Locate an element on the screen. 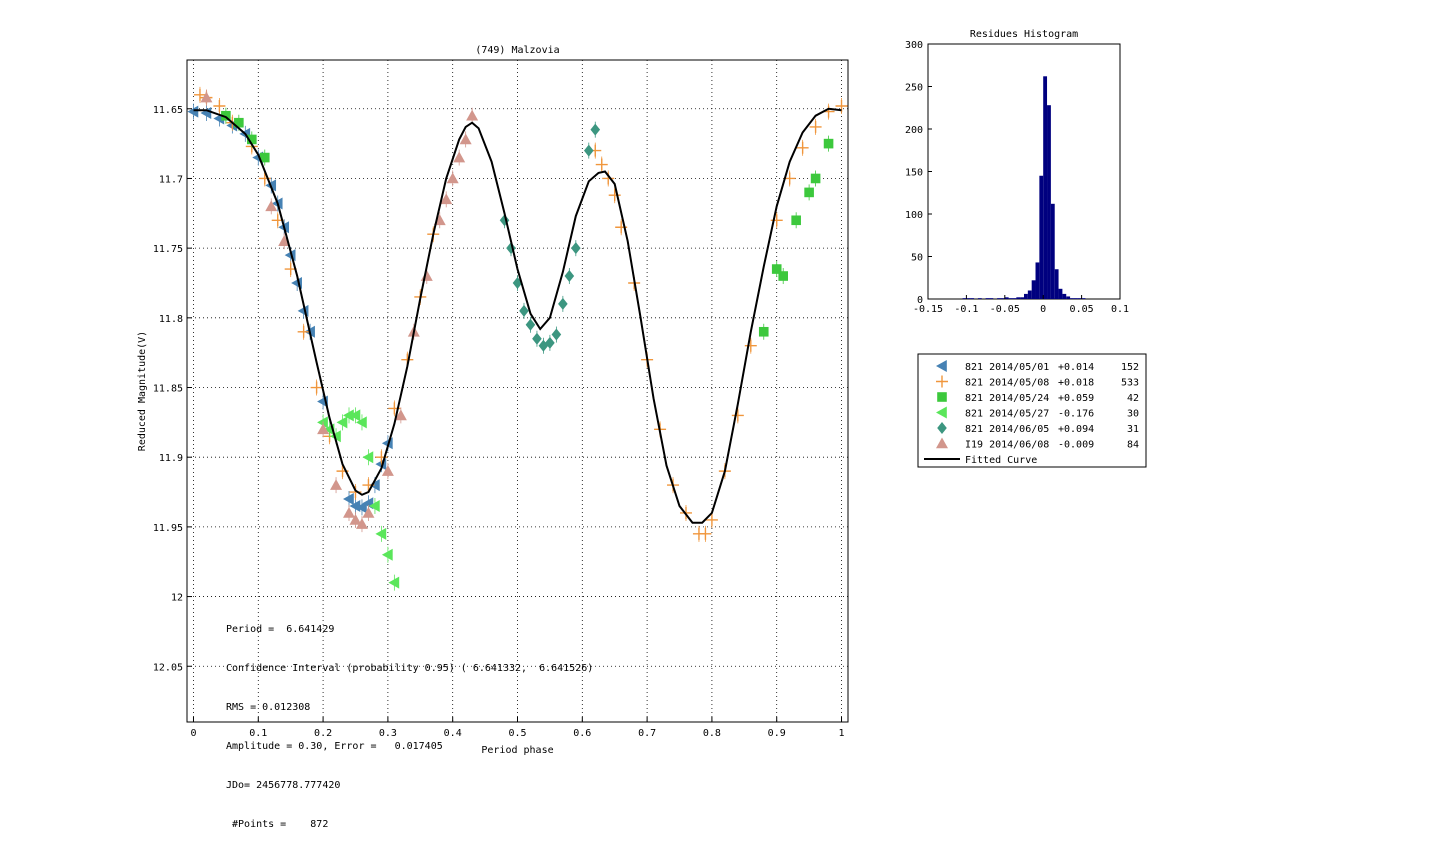 The width and height of the screenshot is (1440, 844). x-tick-label: 0.2 is located at coordinates (323, 733).